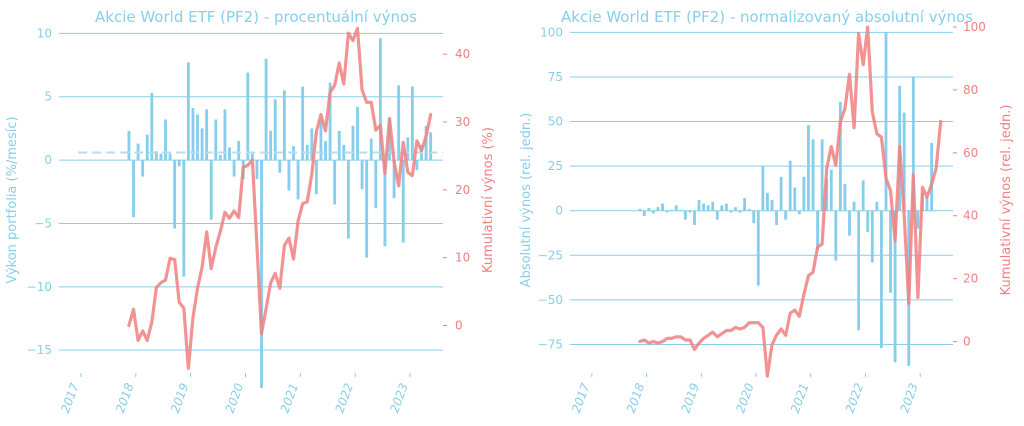 Image resolution: width=1024 pixels, height=426 pixels. Describe the element at coordinates (462, 190) in the screenshot. I see `left-y2-tick-label: 20` at that location.